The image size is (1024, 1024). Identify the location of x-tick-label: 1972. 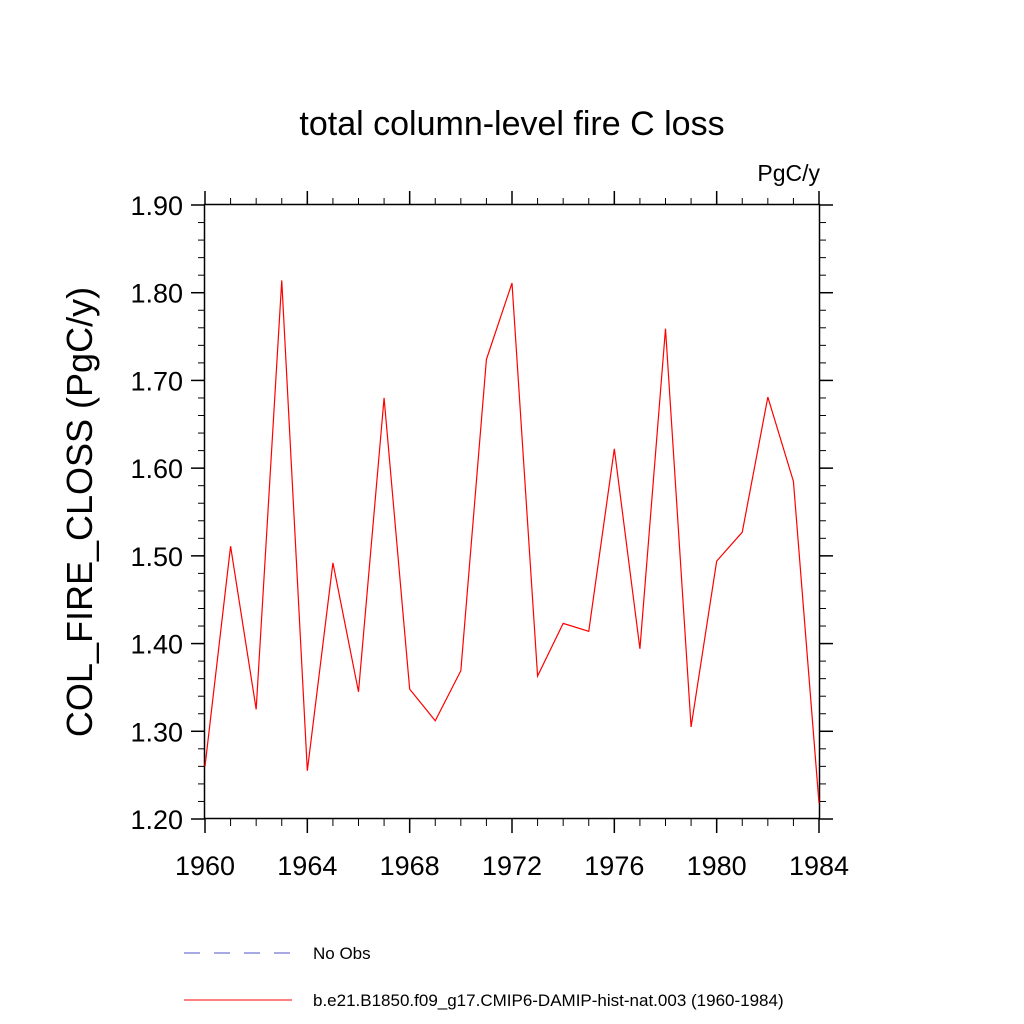
(512, 866).